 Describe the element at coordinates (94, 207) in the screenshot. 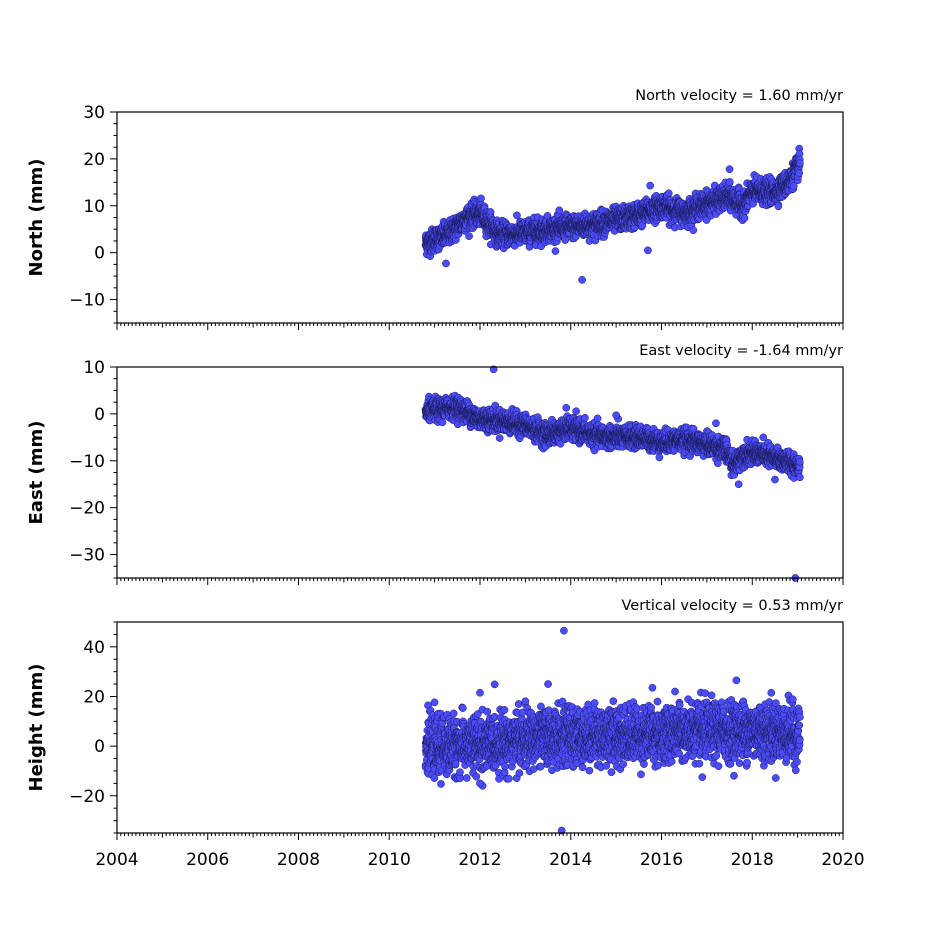

I see `y-tick-label: 10` at that location.